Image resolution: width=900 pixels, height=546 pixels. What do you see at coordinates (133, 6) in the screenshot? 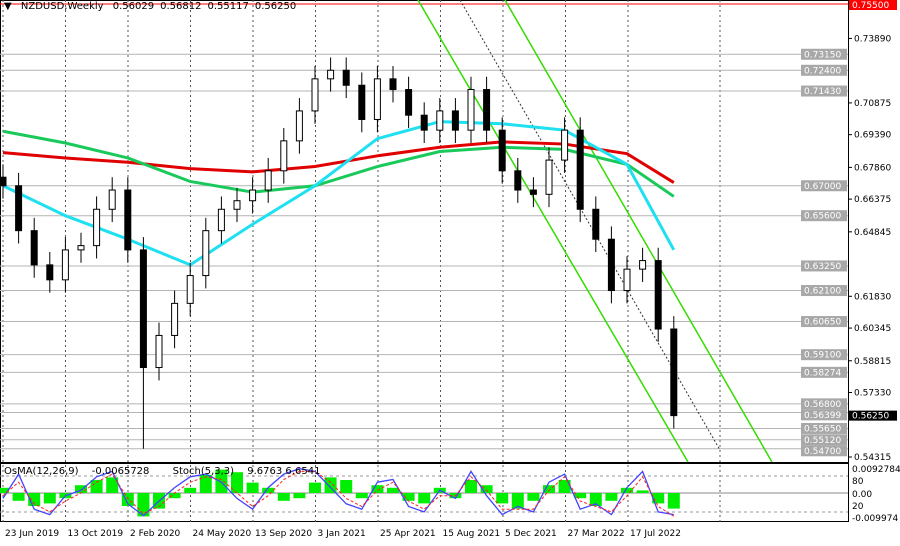
I see `open-value: 0.56029` at bounding box center [133, 6].